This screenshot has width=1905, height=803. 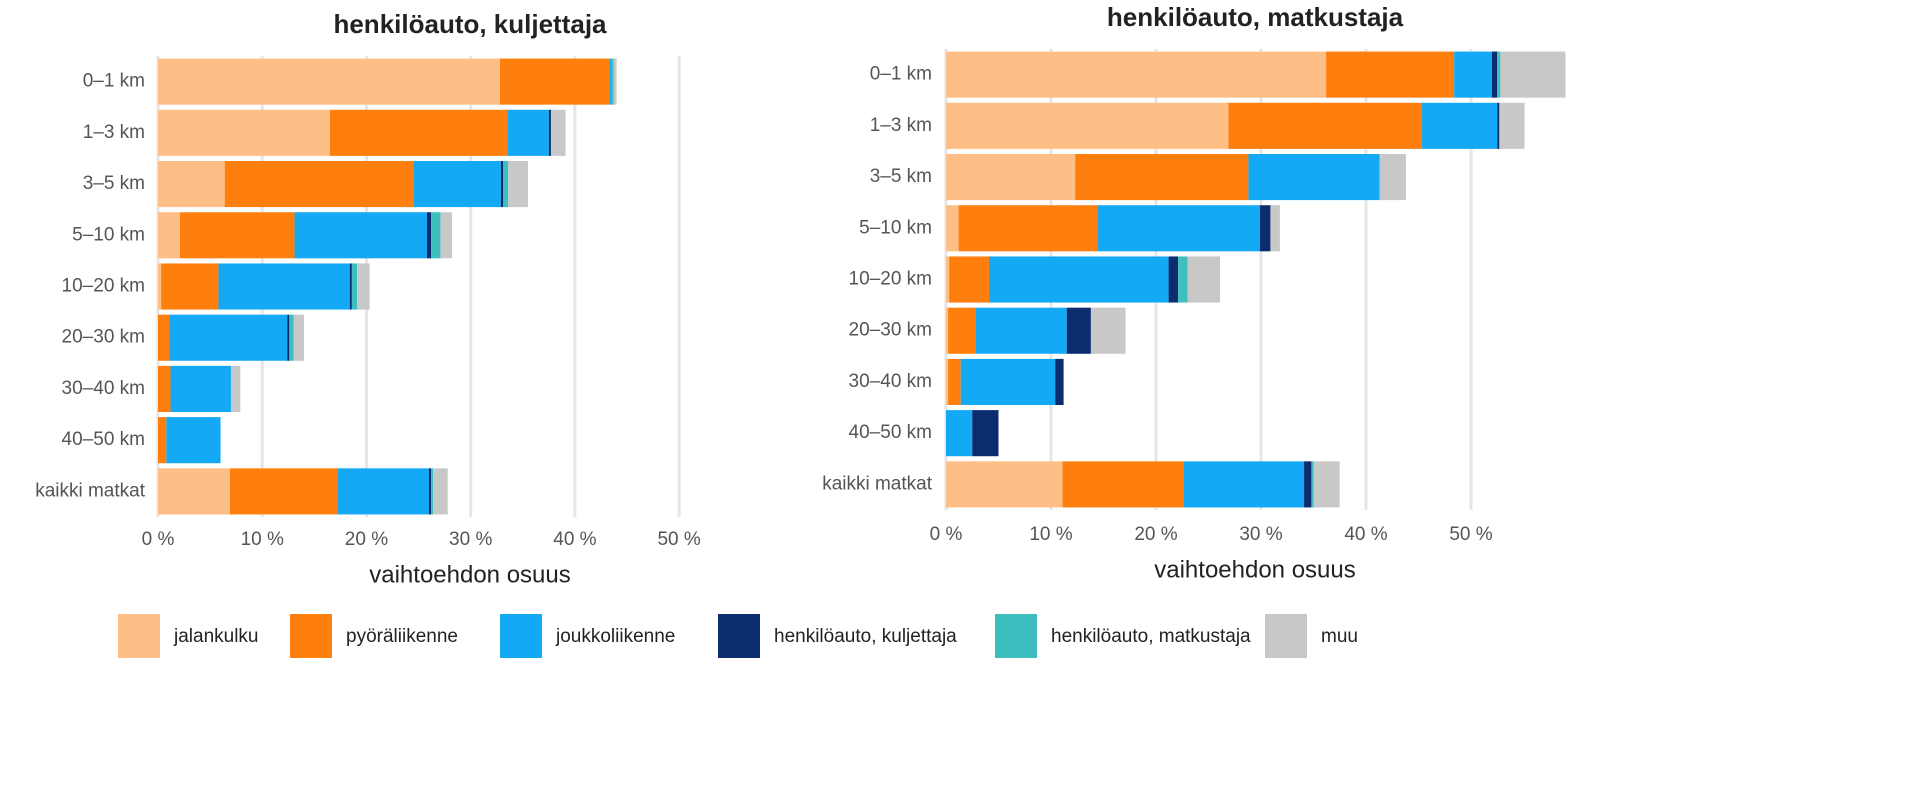 What do you see at coordinates (1339, 636) in the screenshot?
I see `legend-label: muu` at bounding box center [1339, 636].